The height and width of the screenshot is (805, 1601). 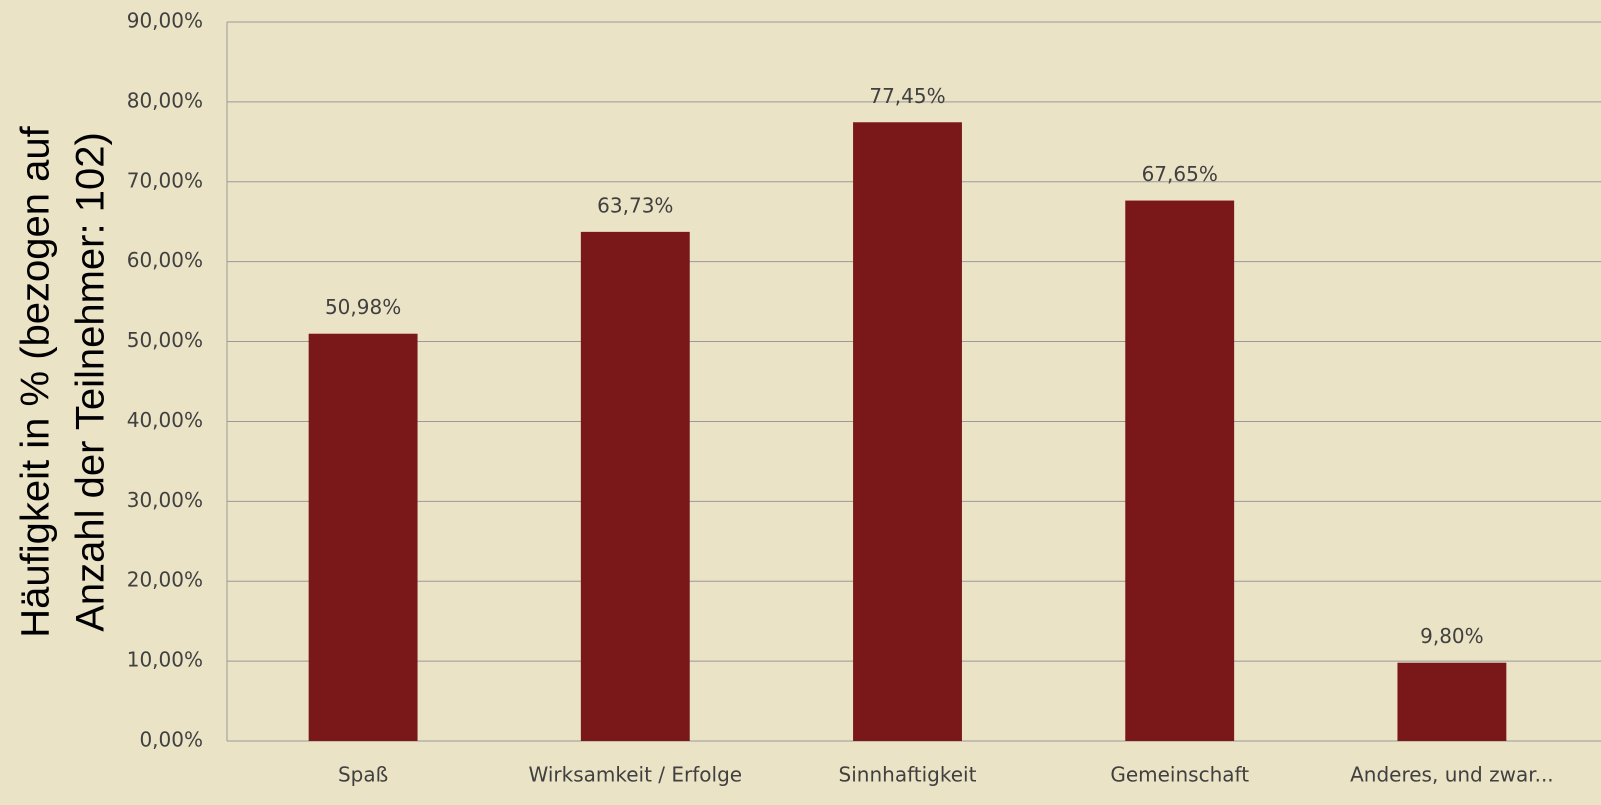 I want to click on y-axis-label: Häufigkeit in % (bezogen auf, so click(x=36, y=381).